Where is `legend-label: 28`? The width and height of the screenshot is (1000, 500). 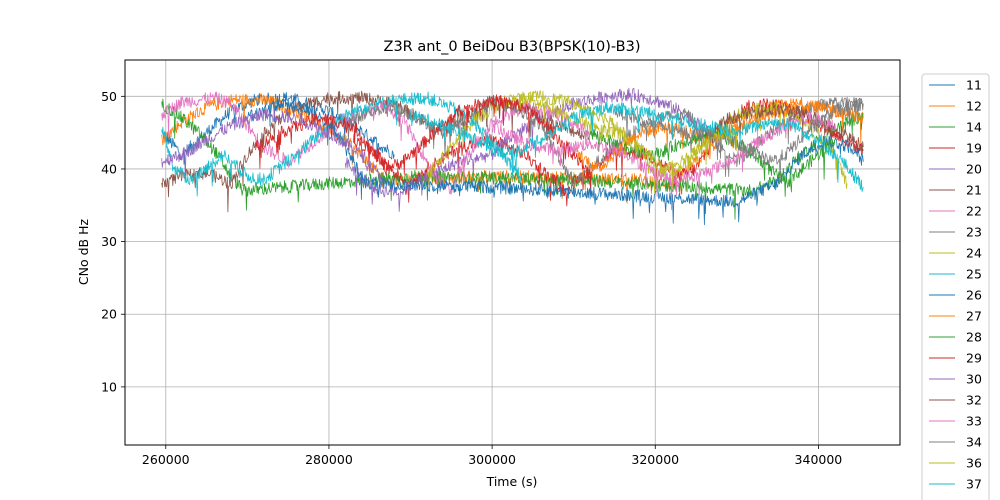 legend-label: 28 is located at coordinates (974, 337).